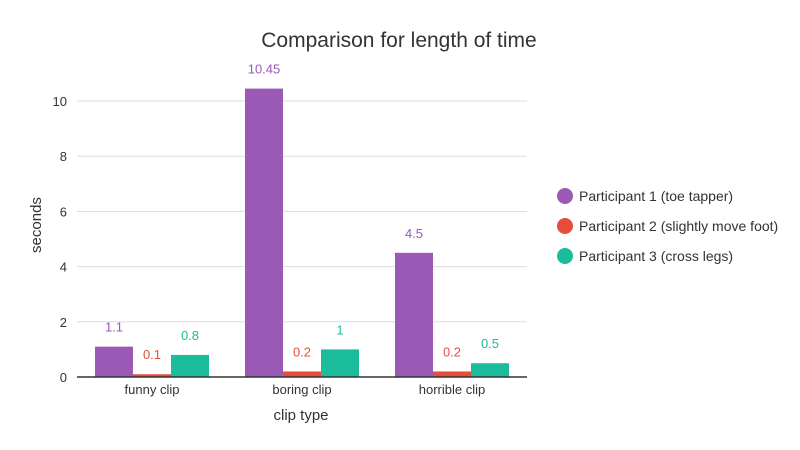  I want to click on legend-label: Participant 3 (cross legs), so click(656, 256).